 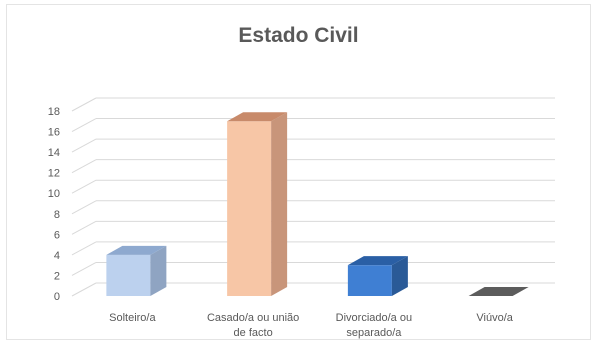 I want to click on y-tick-label-2: 4, so click(x=57, y=256).